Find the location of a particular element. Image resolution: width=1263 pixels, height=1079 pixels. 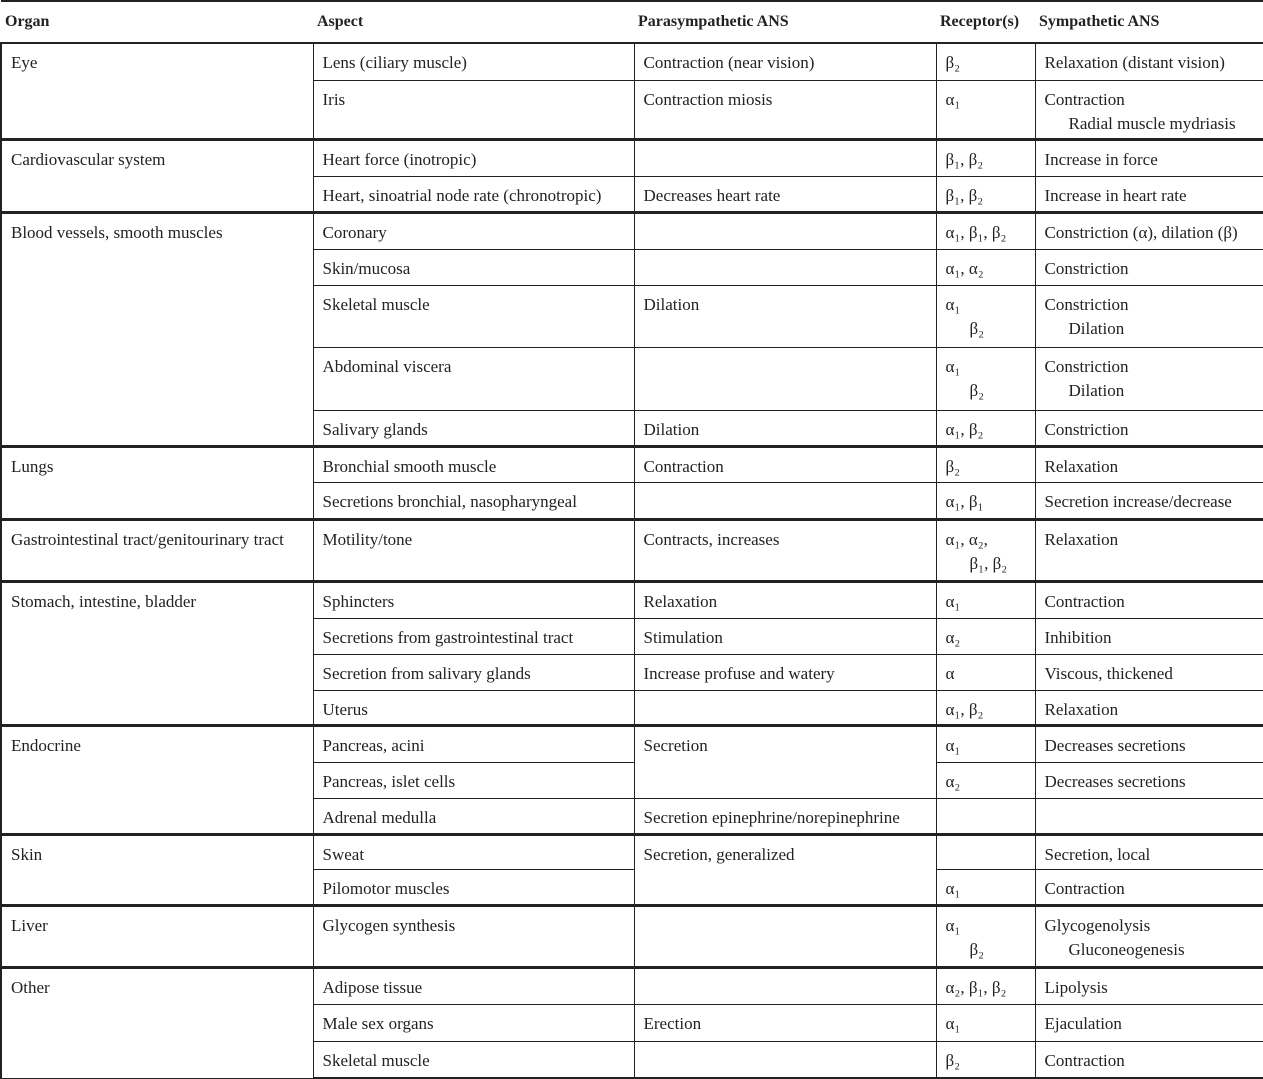

sympathetic-cell: Increase in force is located at coordinates (1148, 157).